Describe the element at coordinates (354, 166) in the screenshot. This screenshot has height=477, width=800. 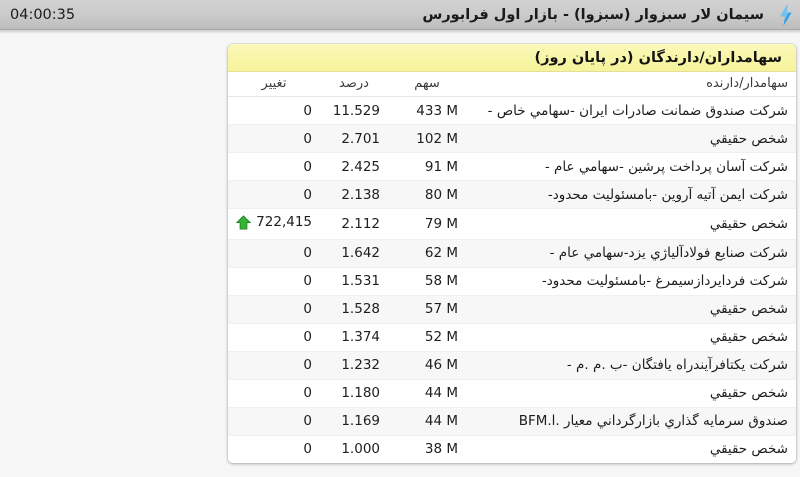
I see `cell-percent: 2.425` at that location.